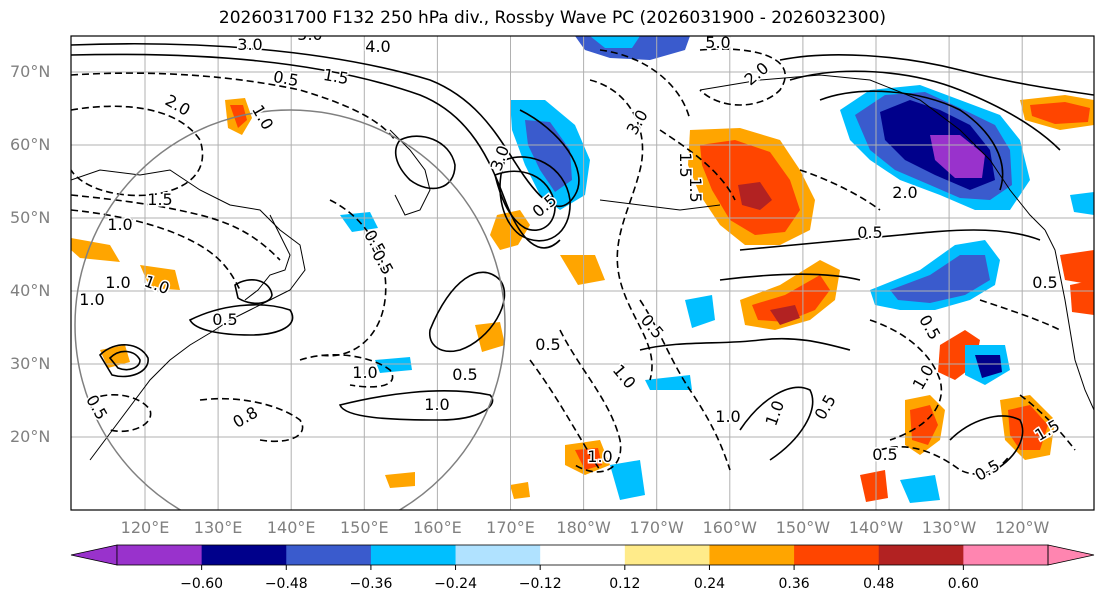  What do you see at coordinates (695, 189) in the screenshot?
I see `contour-label: 1.5` at bounding box center [695, 189].